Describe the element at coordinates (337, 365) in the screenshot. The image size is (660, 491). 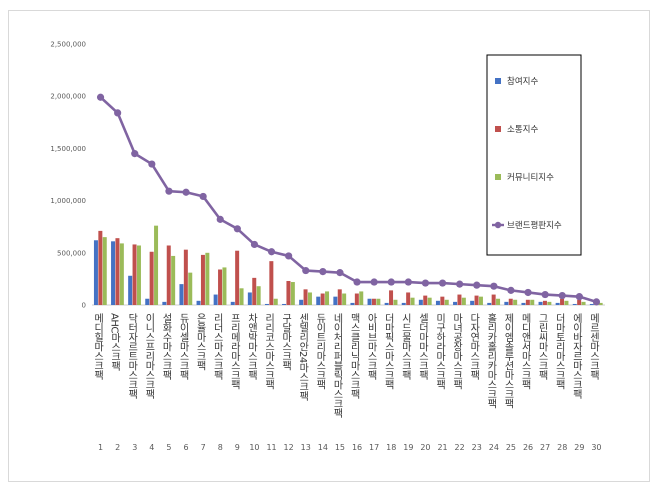
I see `category-label: 네이처리퍼블릭마스크팩` at that location.